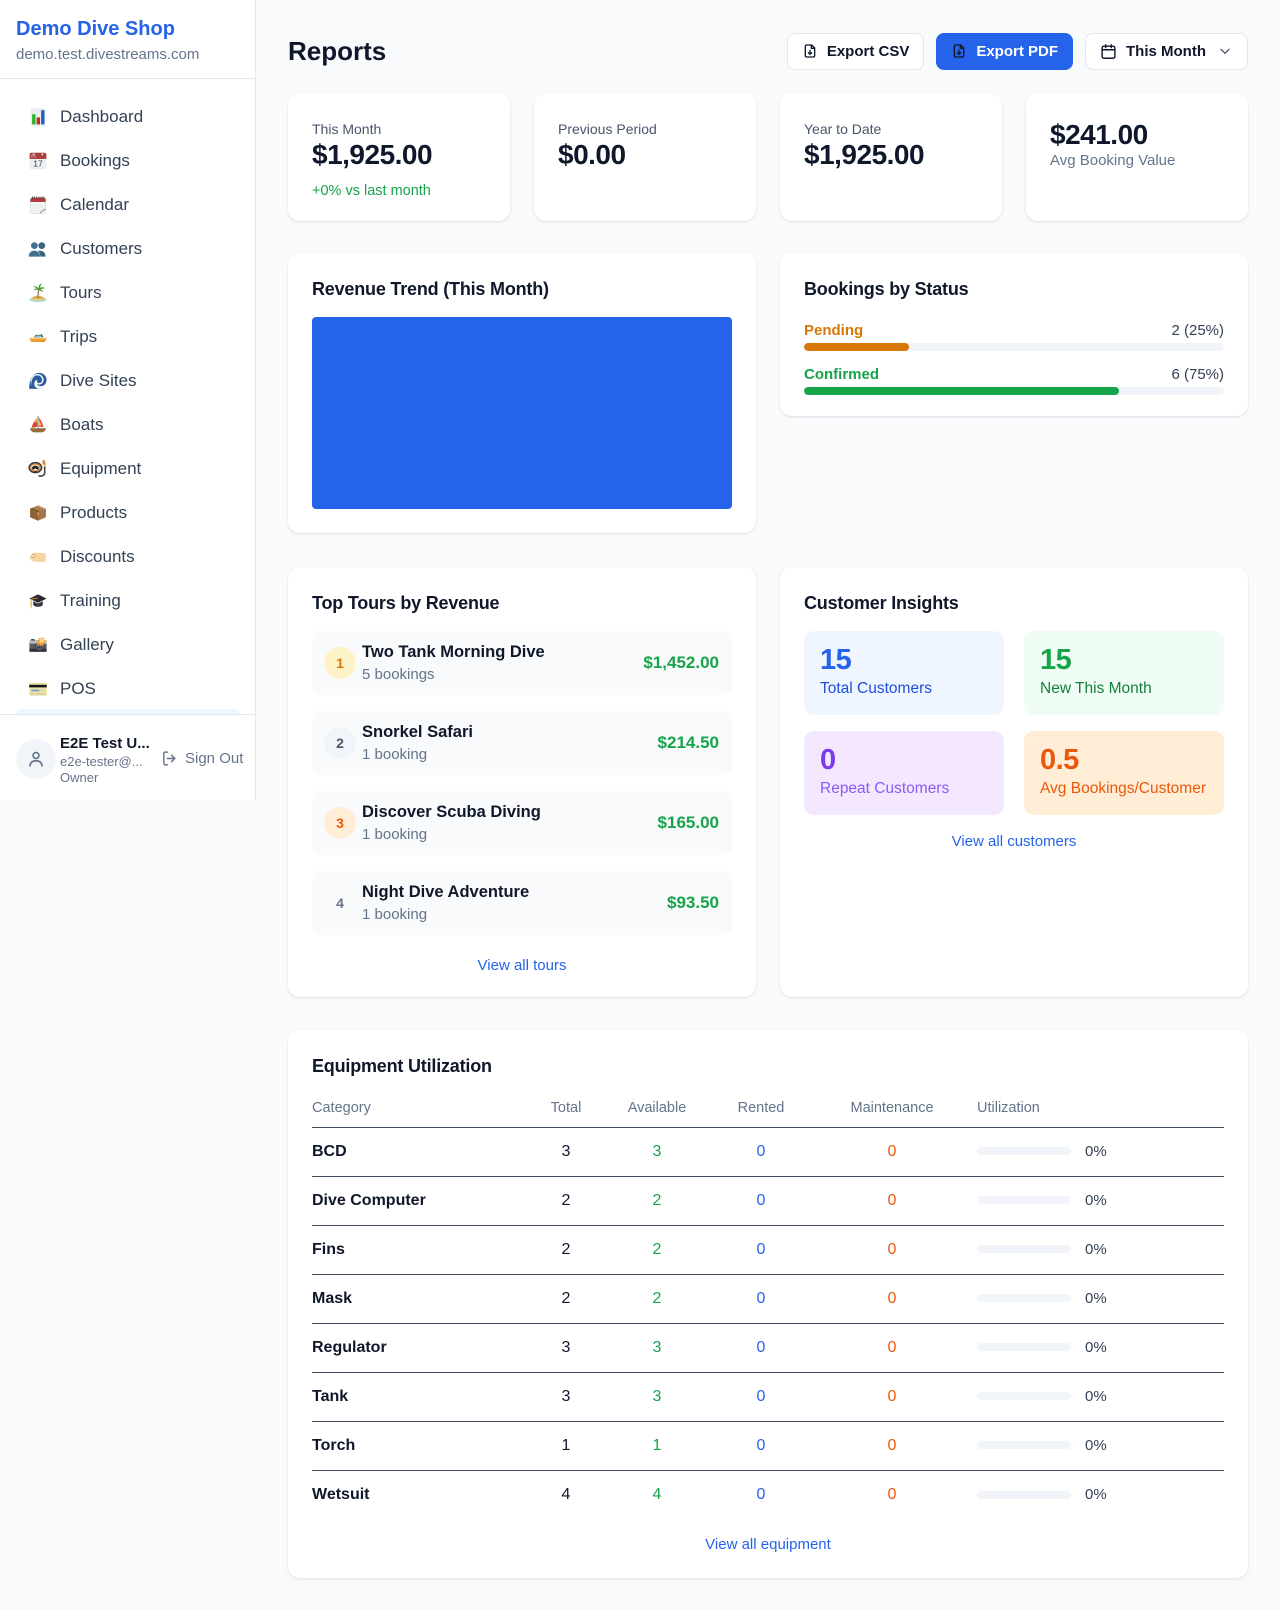 This screenshot has height=1610, width=1280. I want to click on svg-text: JUL, so click(33, 156).